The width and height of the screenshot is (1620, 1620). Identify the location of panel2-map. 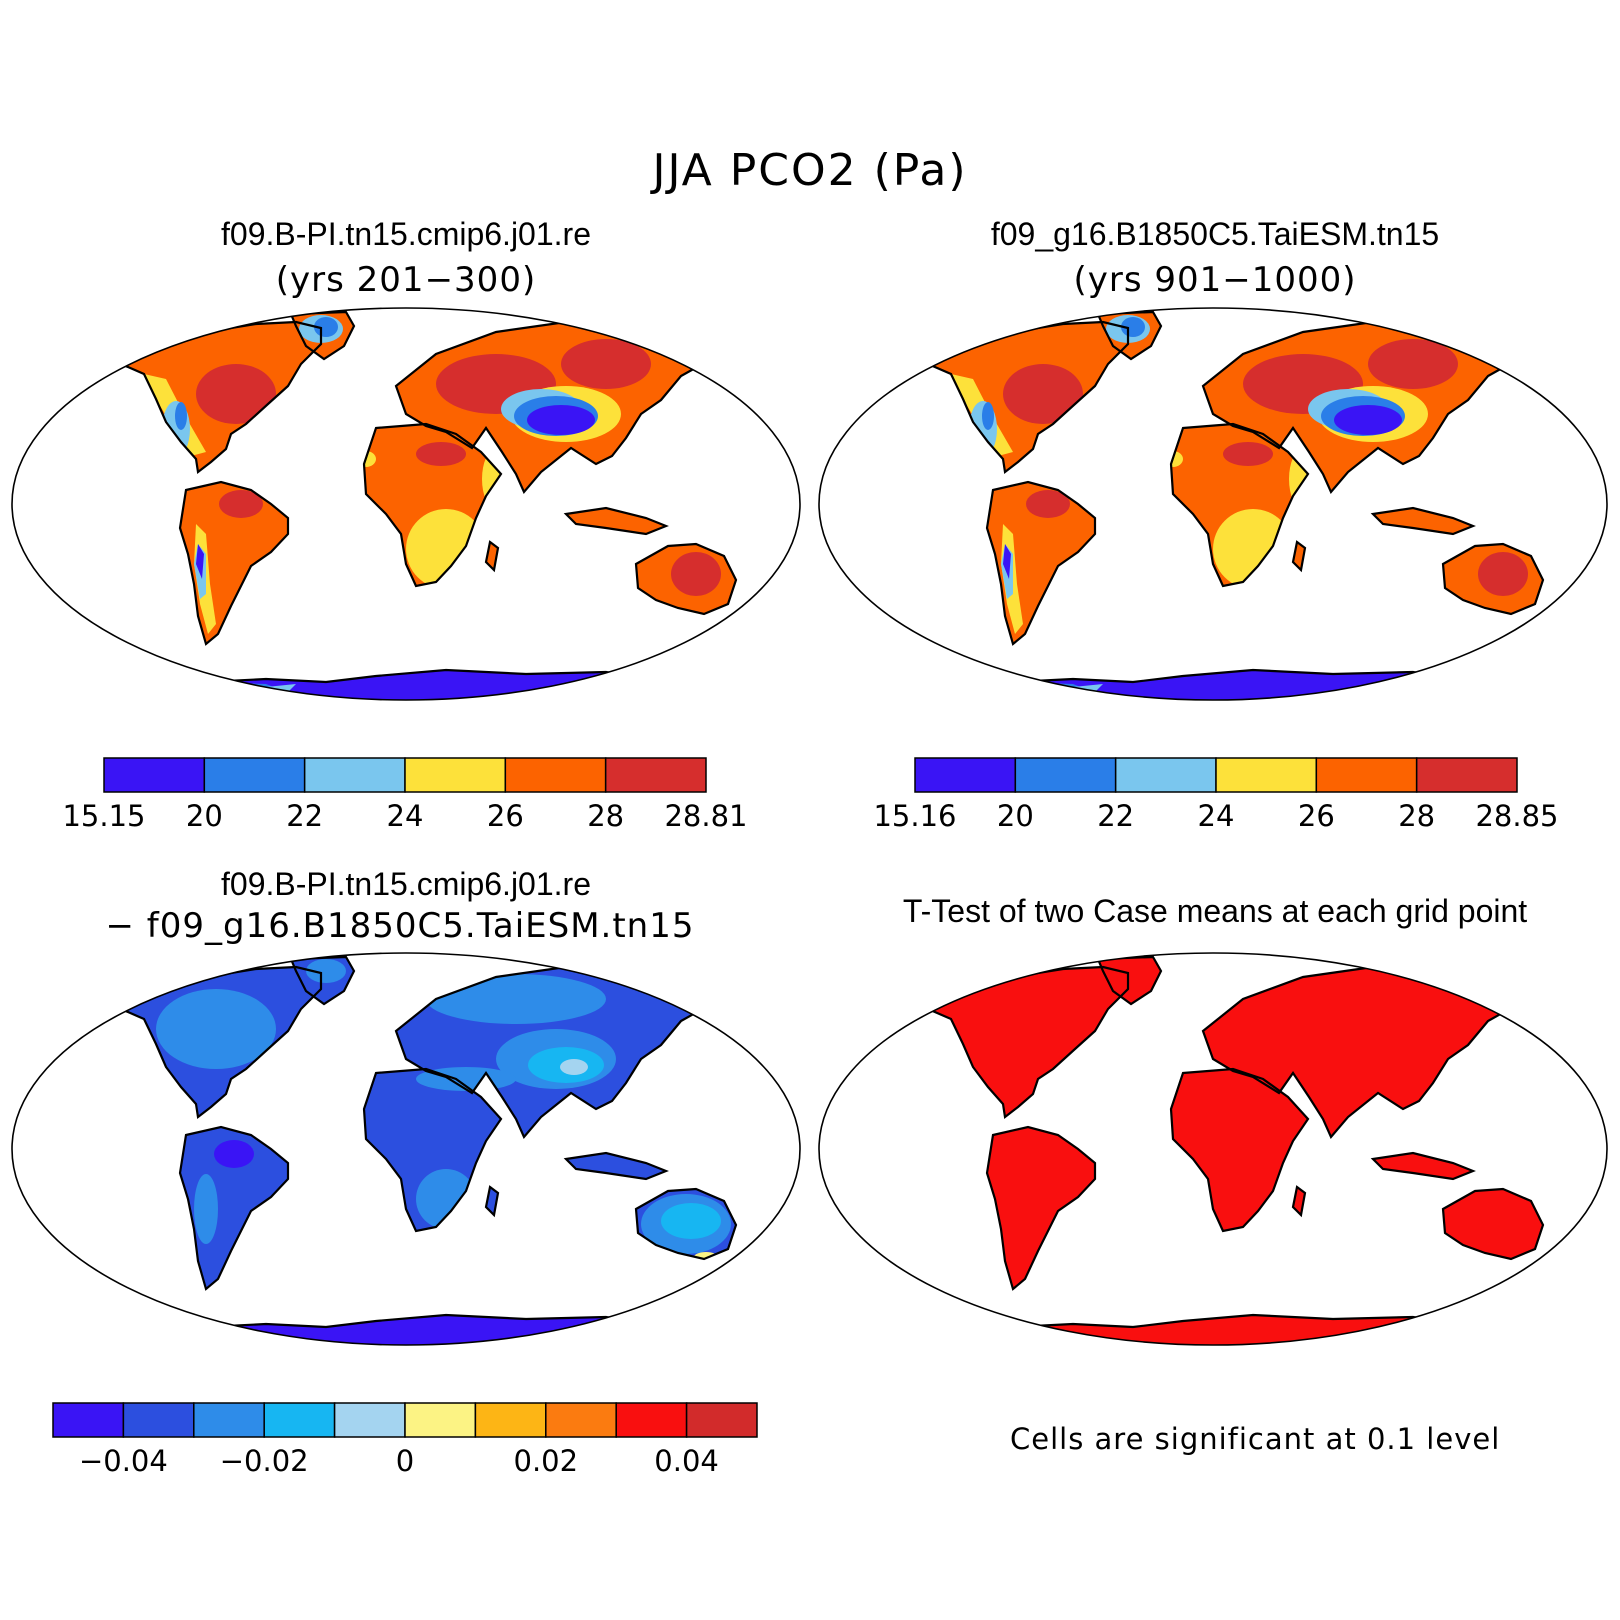
(1213, 504).